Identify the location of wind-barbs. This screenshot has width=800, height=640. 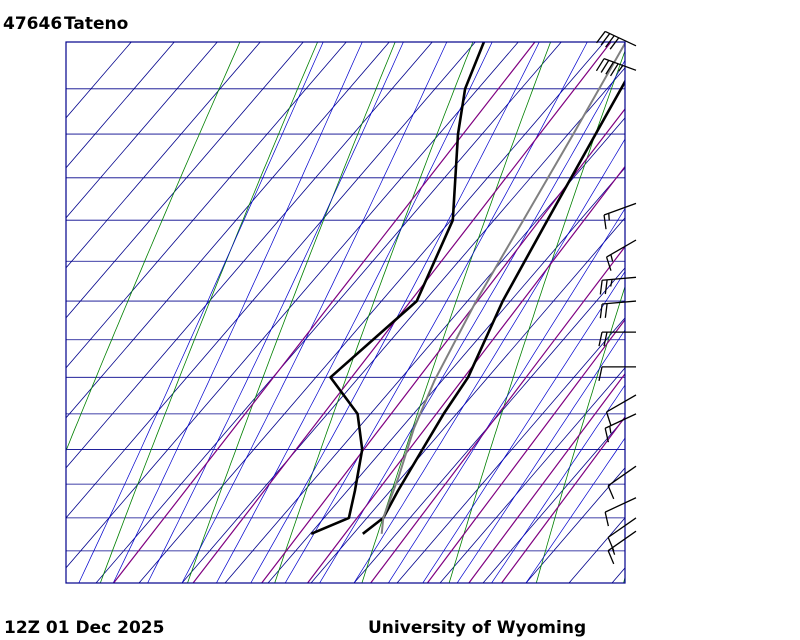
(616, 297).